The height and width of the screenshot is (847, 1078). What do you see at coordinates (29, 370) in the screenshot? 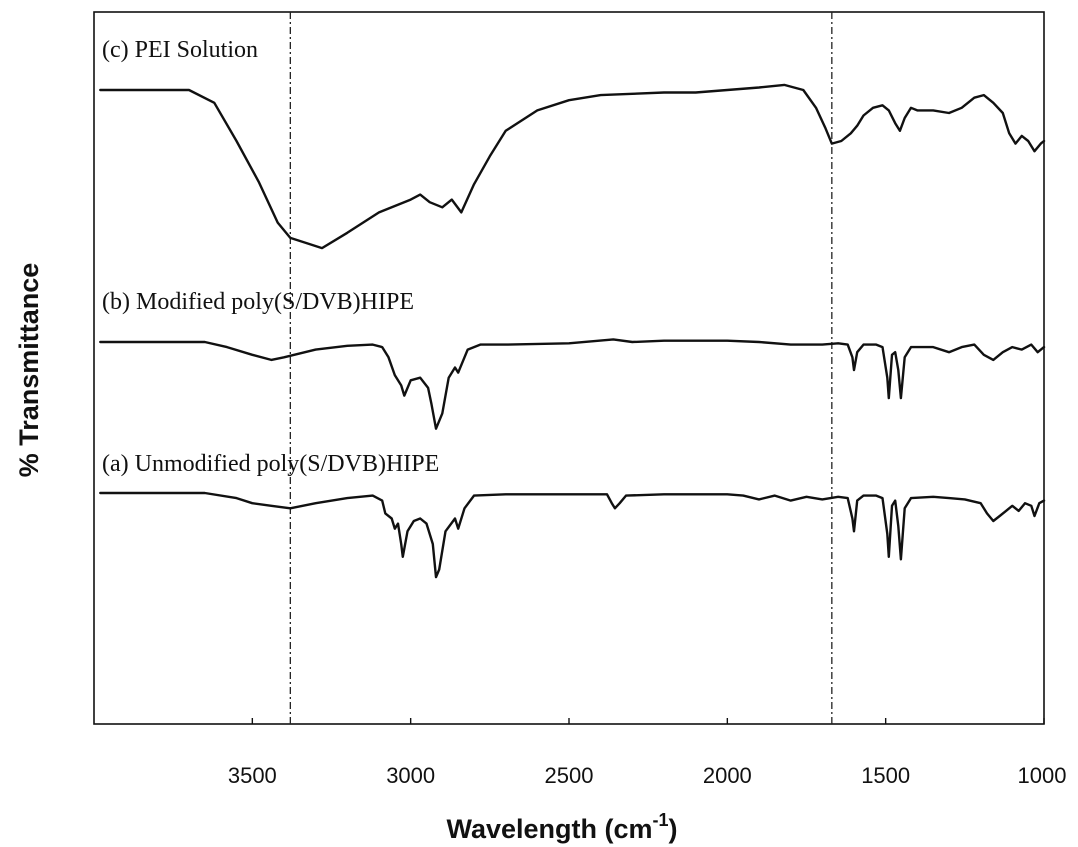
I see `y-axis-title: % Transmittance` at bounding box center [29, 370].